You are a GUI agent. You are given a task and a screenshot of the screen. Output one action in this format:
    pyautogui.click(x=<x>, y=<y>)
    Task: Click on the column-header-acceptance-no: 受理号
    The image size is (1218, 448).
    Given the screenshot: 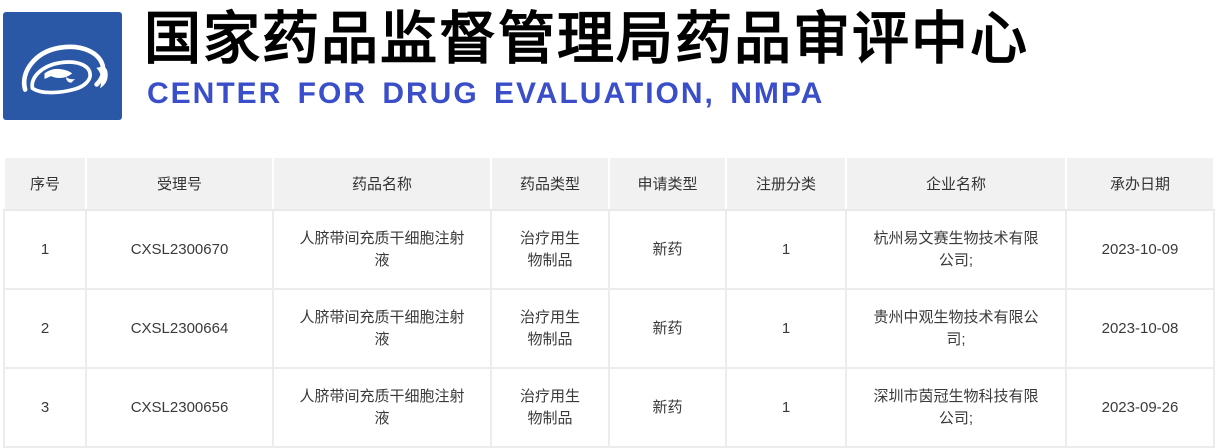 What is the action you would take?
    pyautogui.click(x=179, y=183)
    